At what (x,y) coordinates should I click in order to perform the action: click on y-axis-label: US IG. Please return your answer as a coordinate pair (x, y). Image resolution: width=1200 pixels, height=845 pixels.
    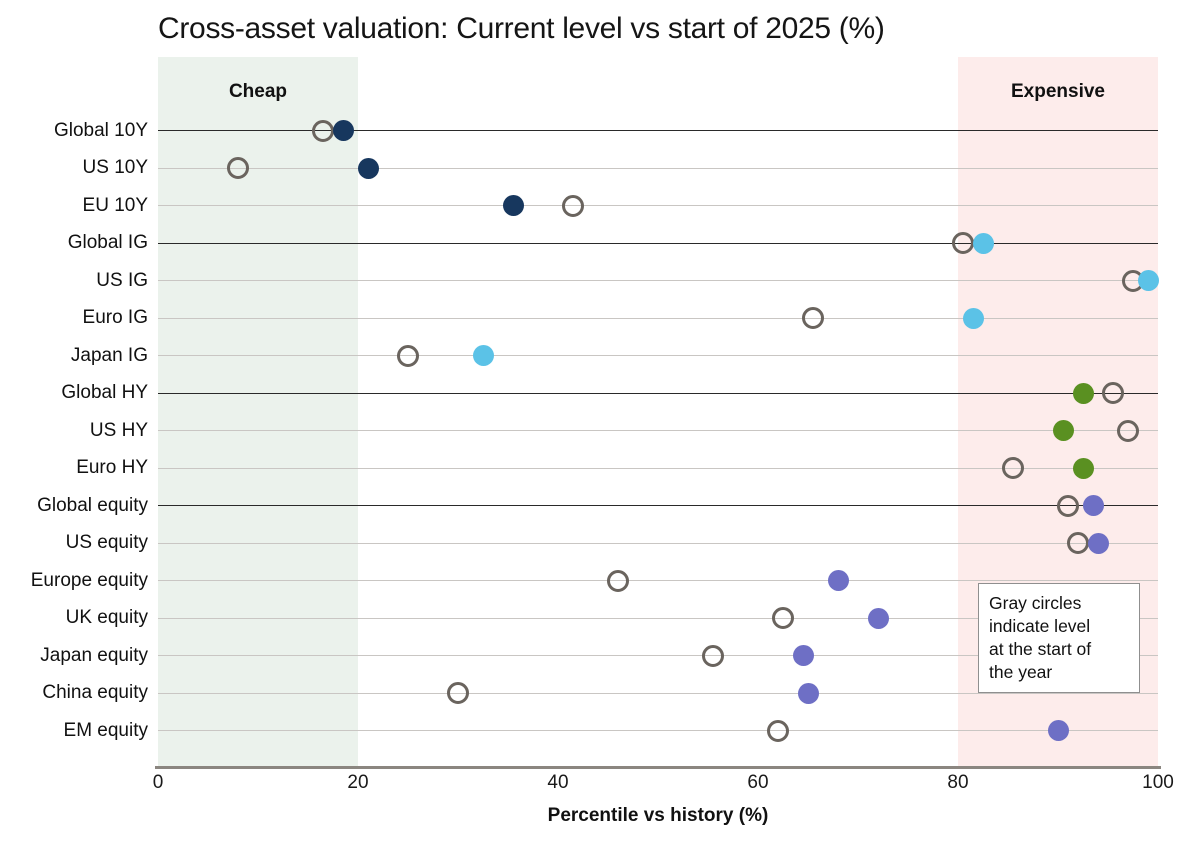
    Looking at the image, I should click on (122, 280).